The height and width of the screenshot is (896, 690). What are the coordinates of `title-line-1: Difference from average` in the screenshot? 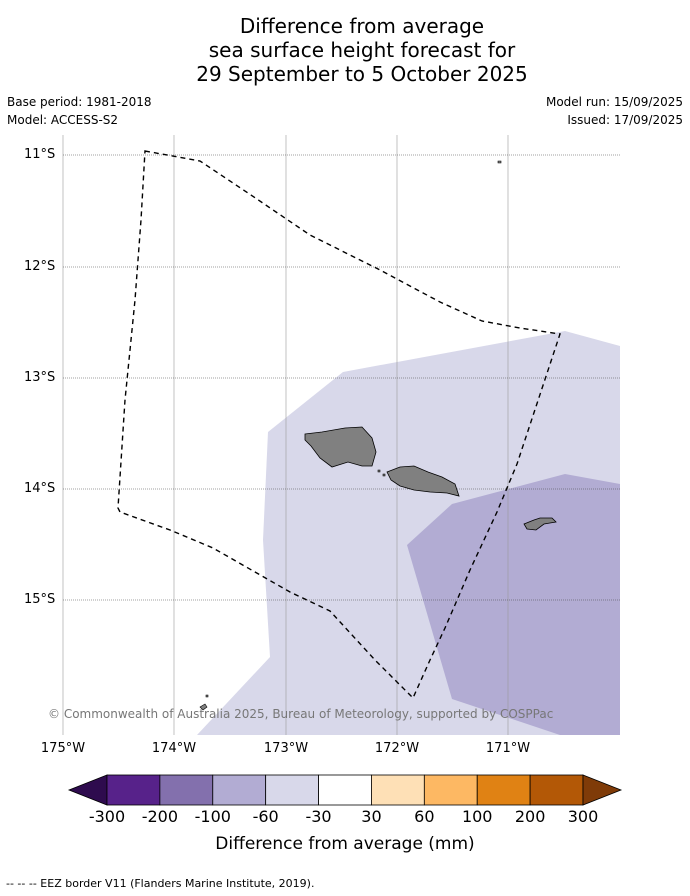 It's located at (362, 26).